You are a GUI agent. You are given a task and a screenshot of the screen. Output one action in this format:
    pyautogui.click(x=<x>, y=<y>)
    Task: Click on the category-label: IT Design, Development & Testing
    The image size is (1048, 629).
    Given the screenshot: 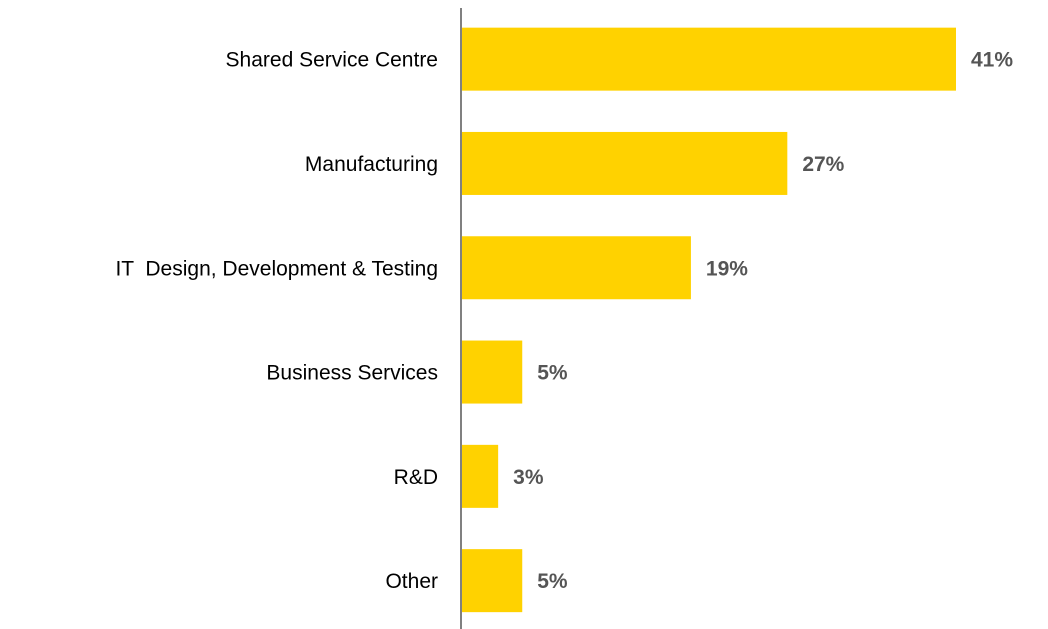 What is the action you would take?
    pyautogui.click(x=276, y=268)
    